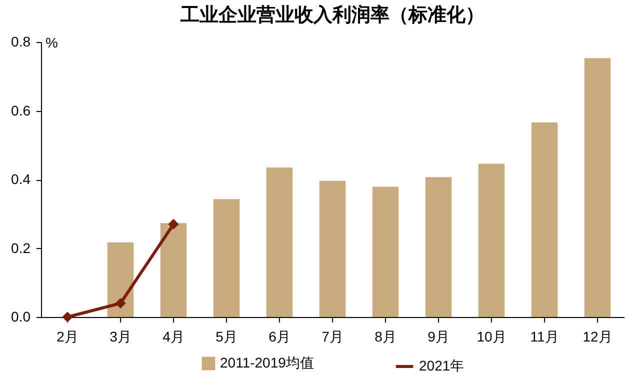 This screenshot has height=388, width=640. Describe the element at coordinates (279, 336) in the screenshot. I see `x-tick-label: 6月` at that location.